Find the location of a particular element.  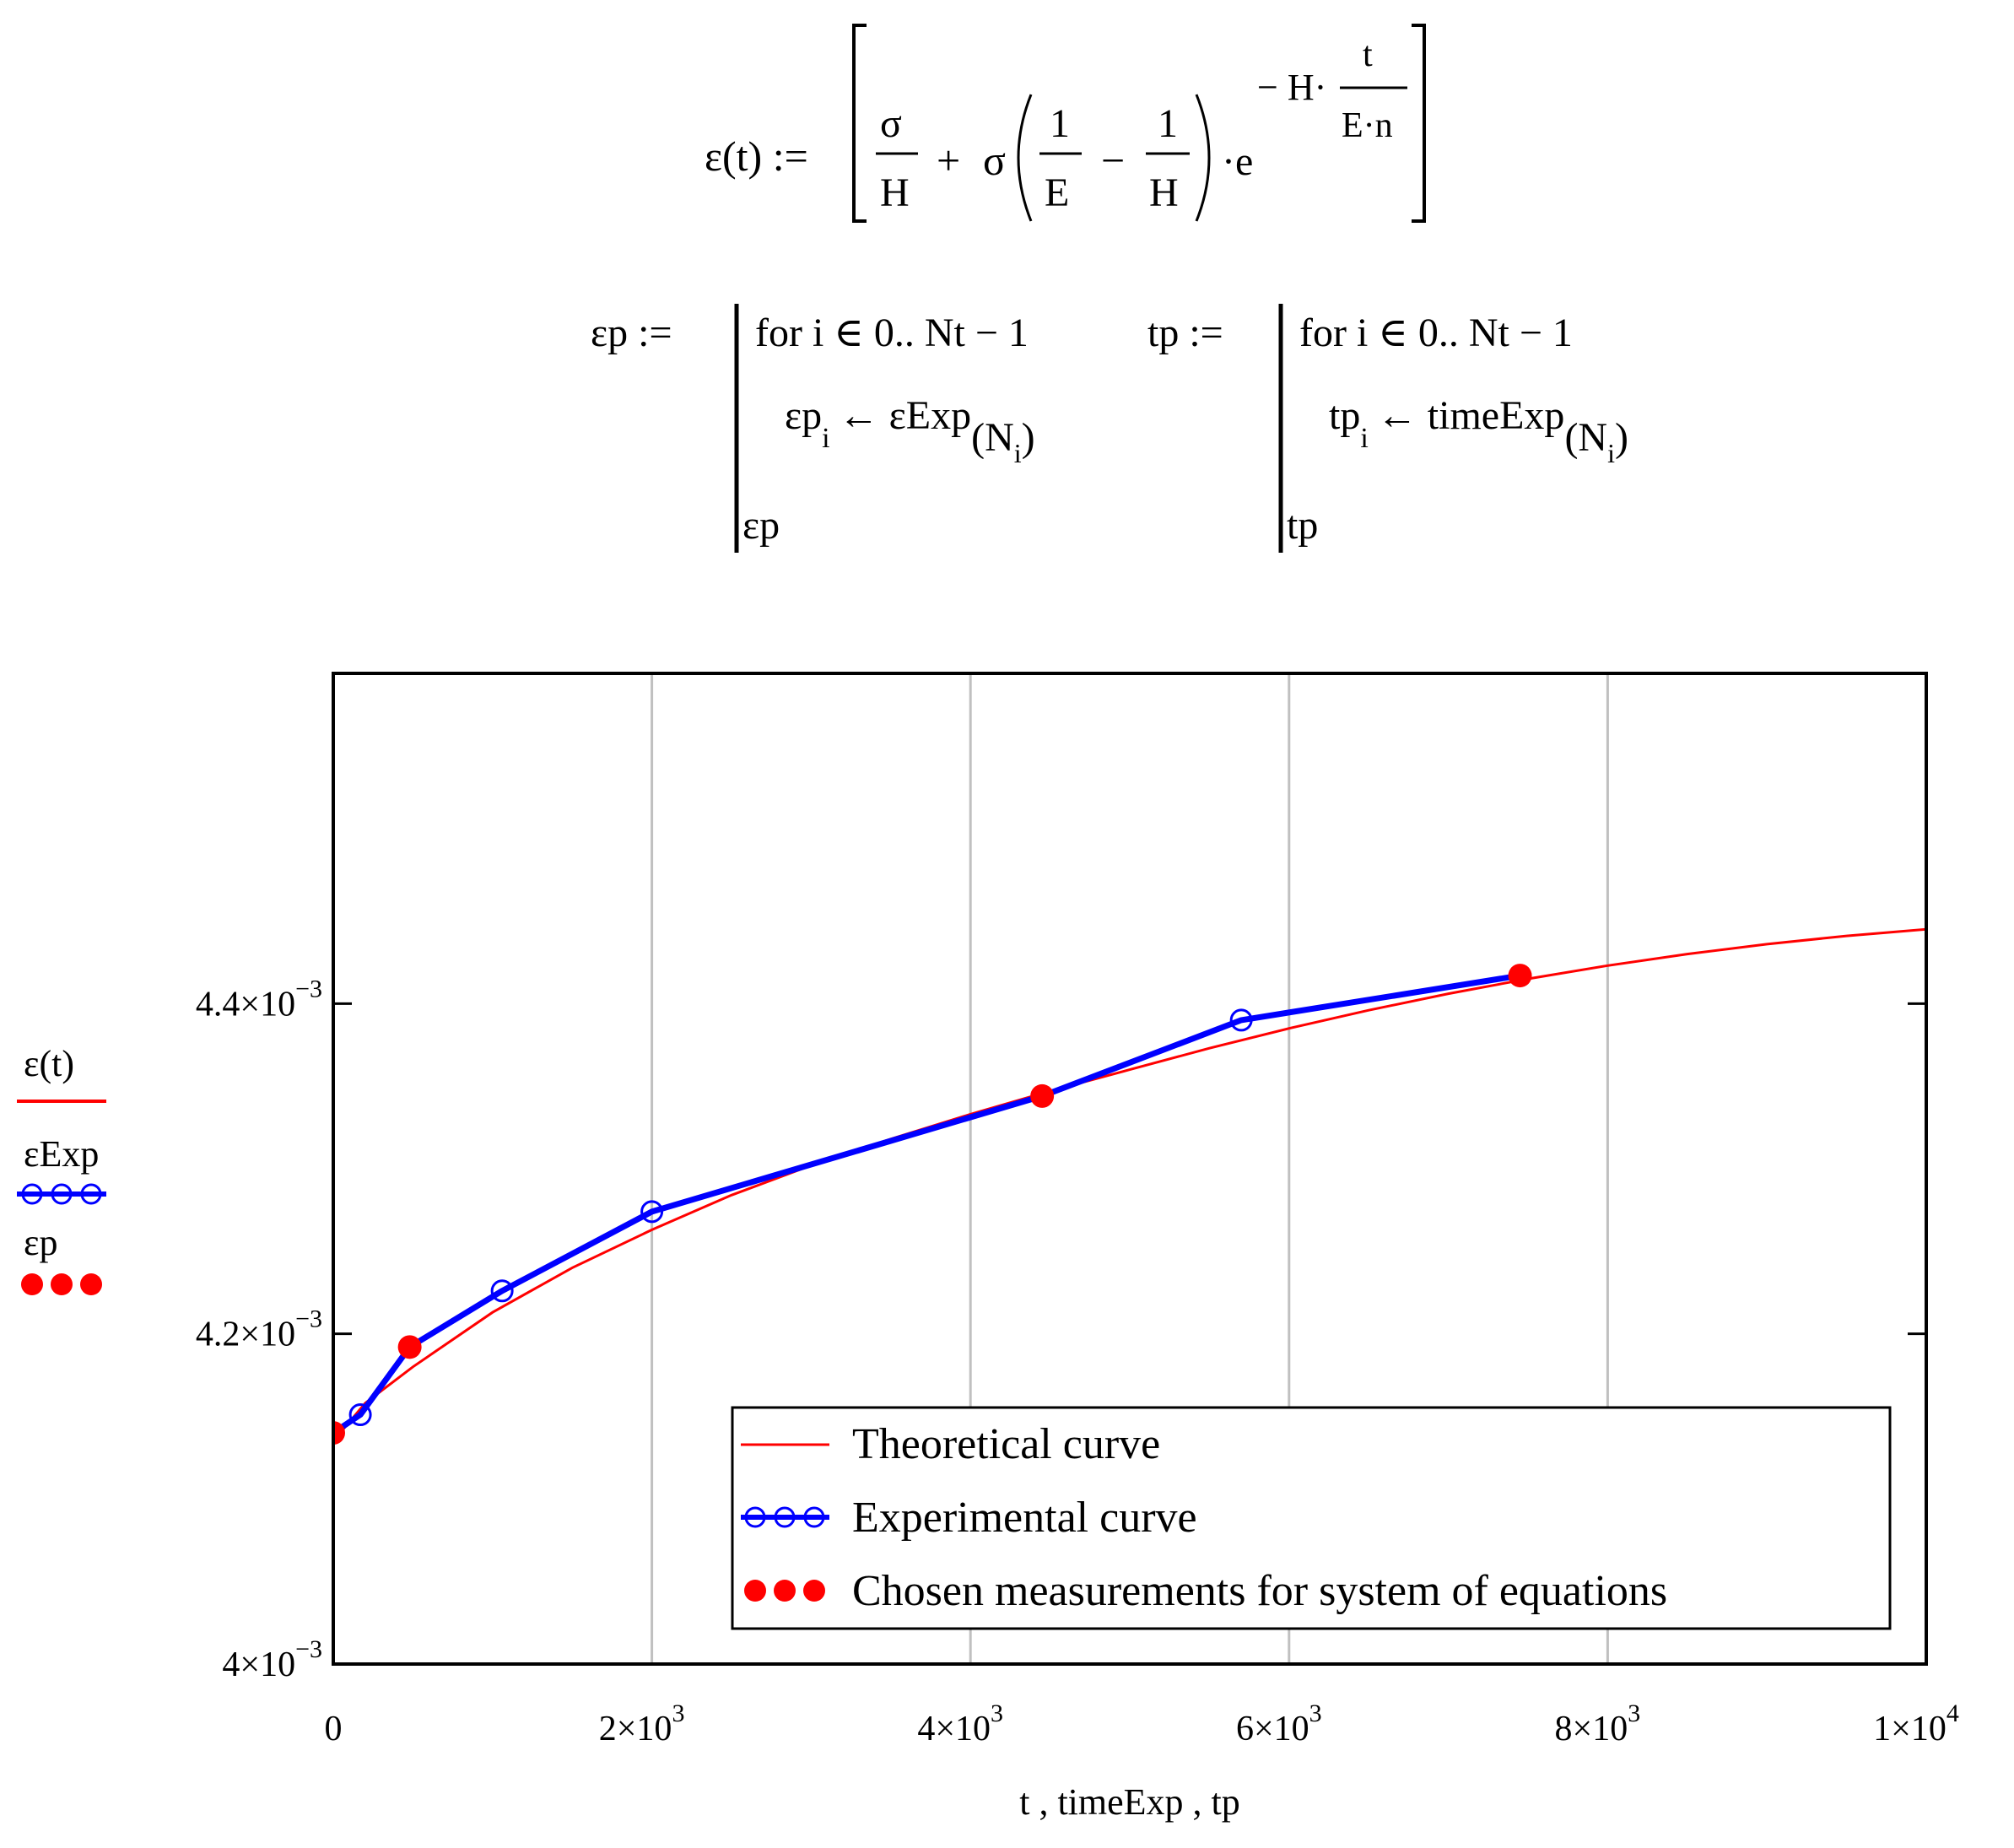

left-bracket is located at coordinates (859, 123).